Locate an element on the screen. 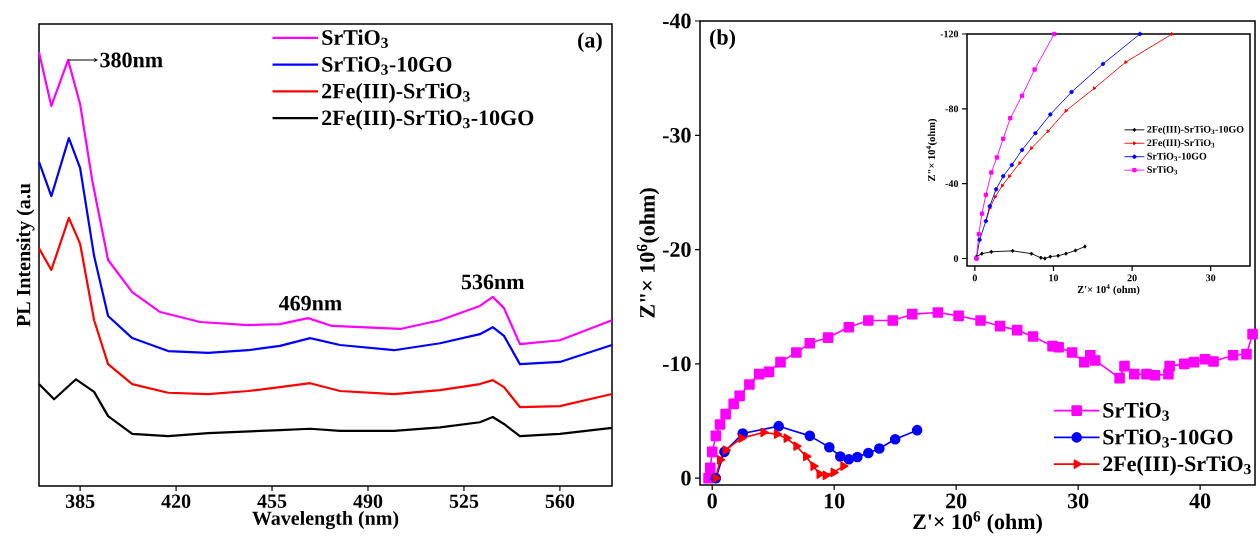 Image resolution: width=1260 pixels, height=554 pixels. annotation: 469nm is located at coordinates (310, 303).